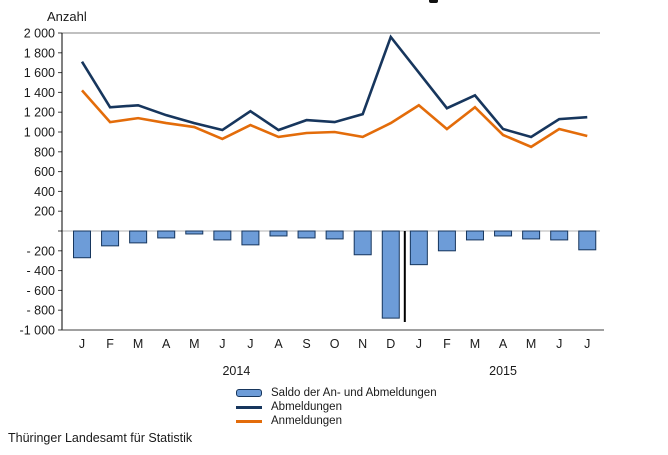 The height and width of the screenshot is (455, 668). Describe the element at coordinates (335, 344) in the screenshot. I see `x-tick-label: O` at that location.